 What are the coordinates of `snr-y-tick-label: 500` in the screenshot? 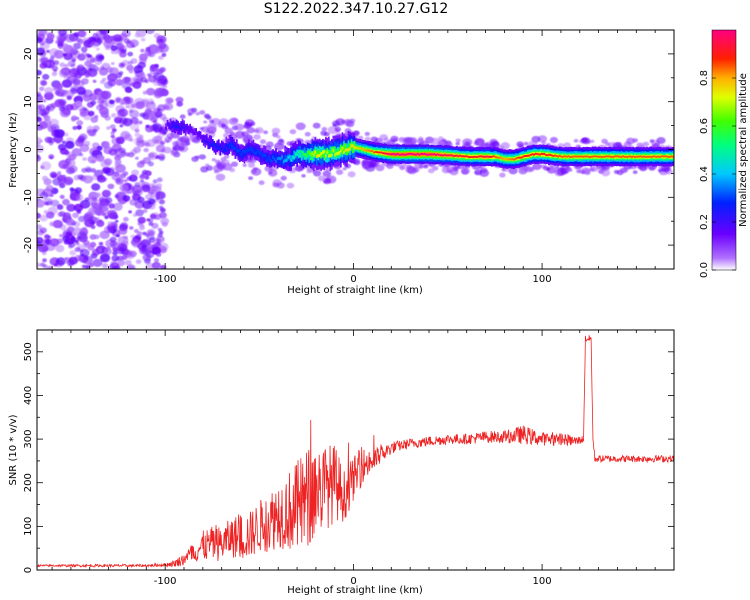 It's located at (28, 351).